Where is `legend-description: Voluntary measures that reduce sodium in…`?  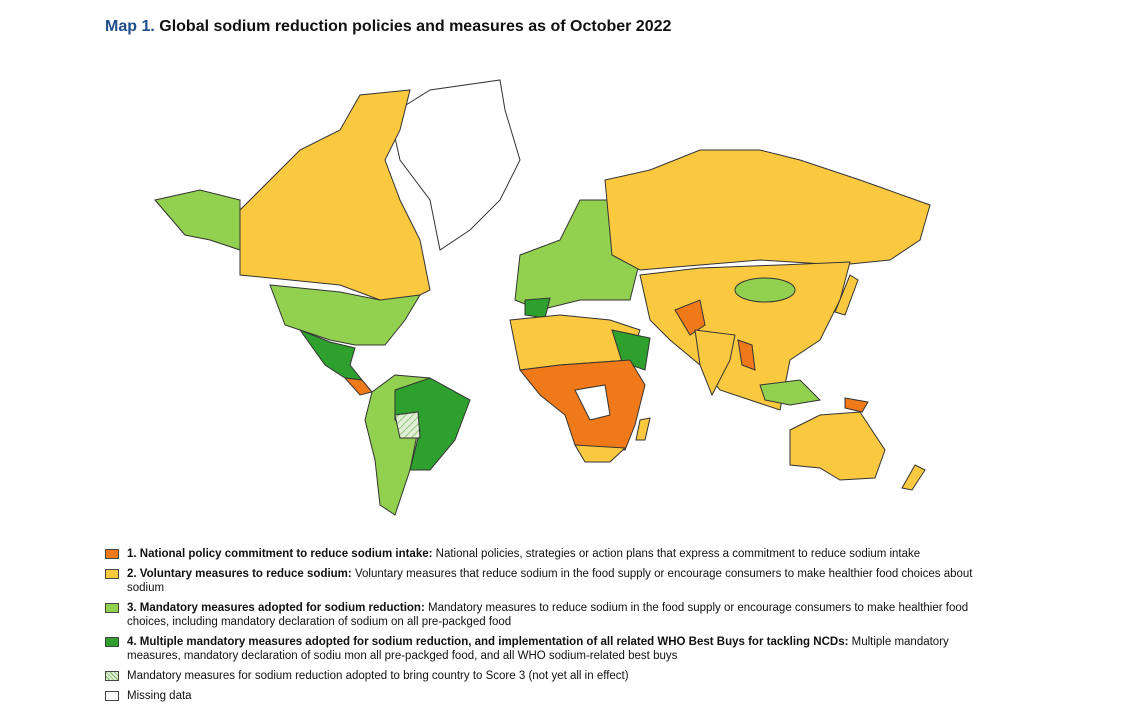
legend-description: Voluntary measures that reduce sodium in… is located at coordinates (550, 581).